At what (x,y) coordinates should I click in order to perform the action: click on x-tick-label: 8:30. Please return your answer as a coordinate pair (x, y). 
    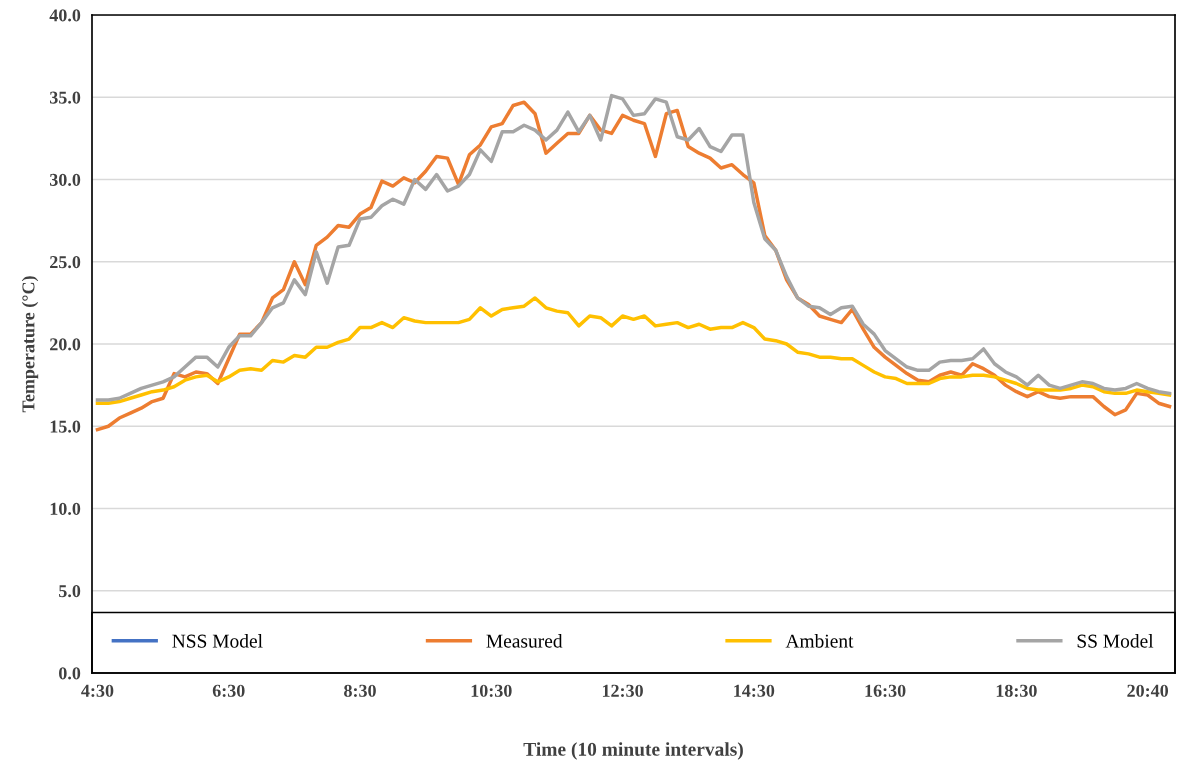
    Looking at the image, I should click on (360, 690).